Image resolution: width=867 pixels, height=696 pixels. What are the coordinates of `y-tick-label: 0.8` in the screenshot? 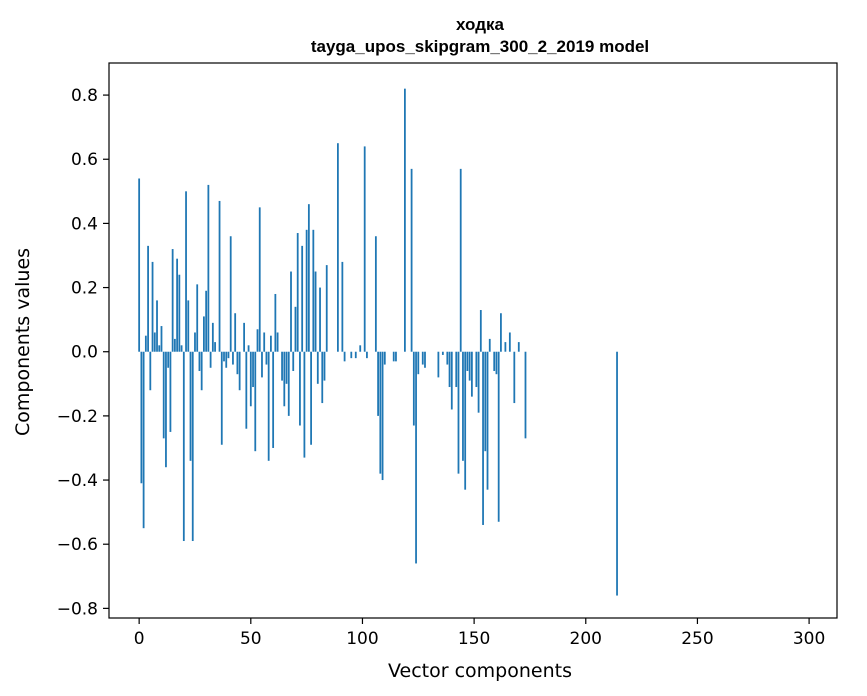 It's located at (84, 96).